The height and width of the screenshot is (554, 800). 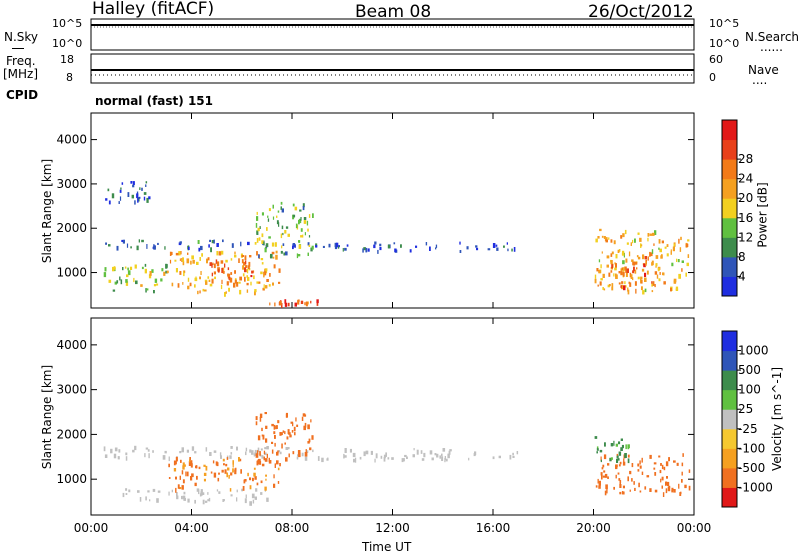 I want to click on power-colorbar-swatch, so click(x=729, y=169).